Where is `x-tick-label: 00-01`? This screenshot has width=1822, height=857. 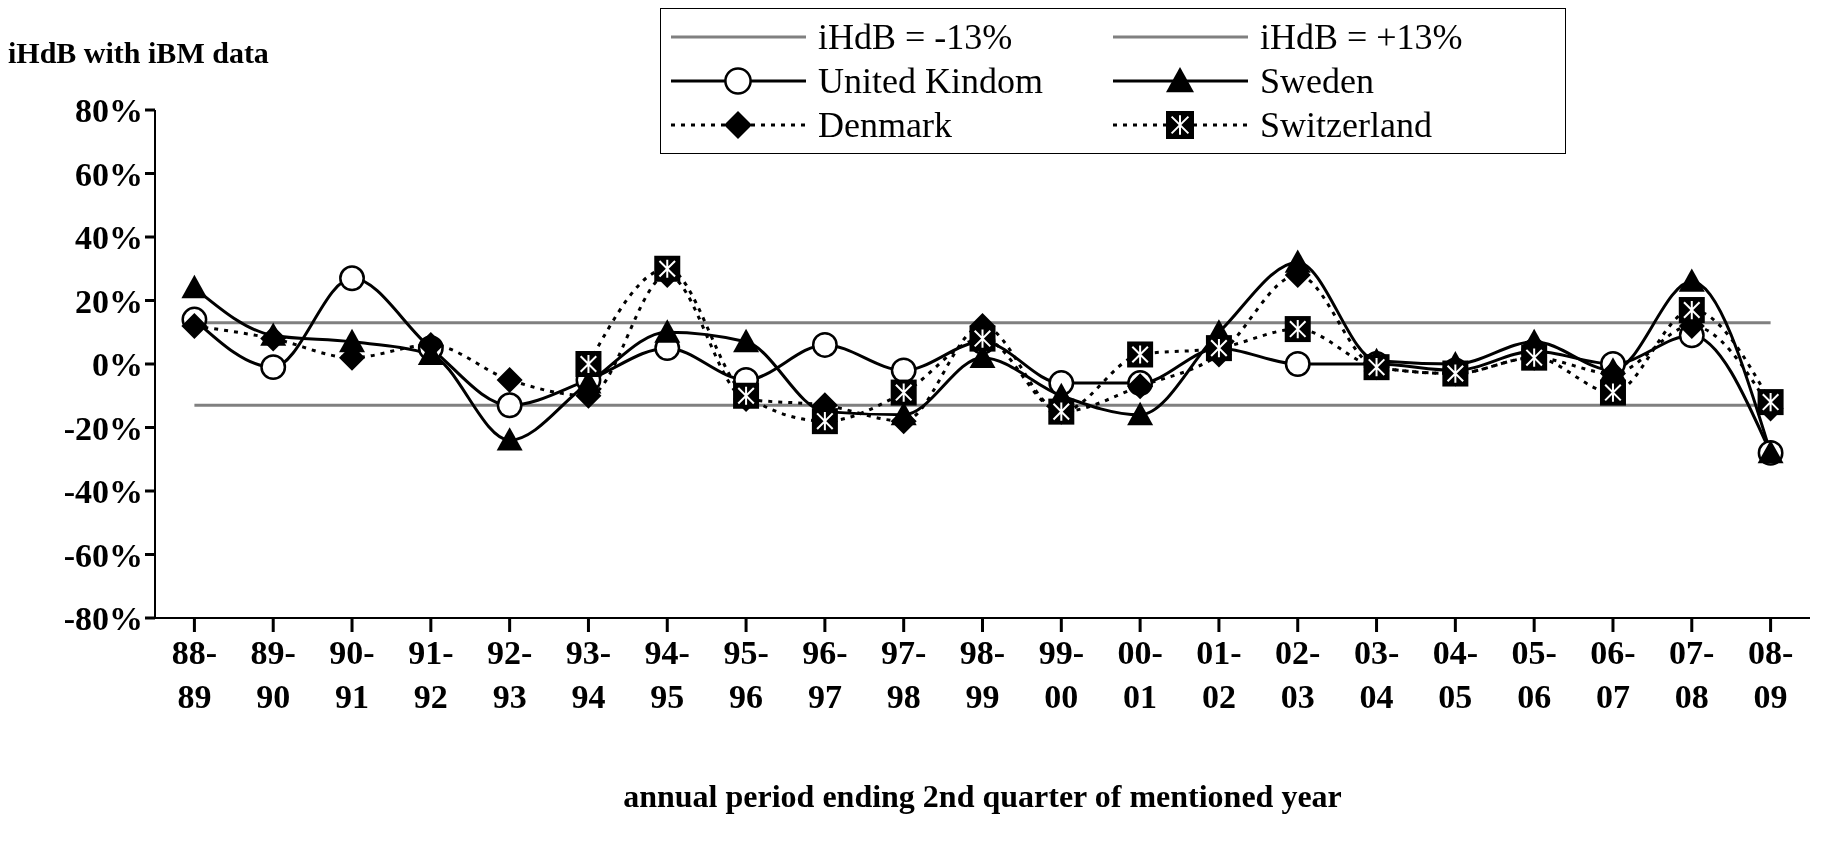
x-tick-label: 00-01 is located at coordinates (1140, 674).